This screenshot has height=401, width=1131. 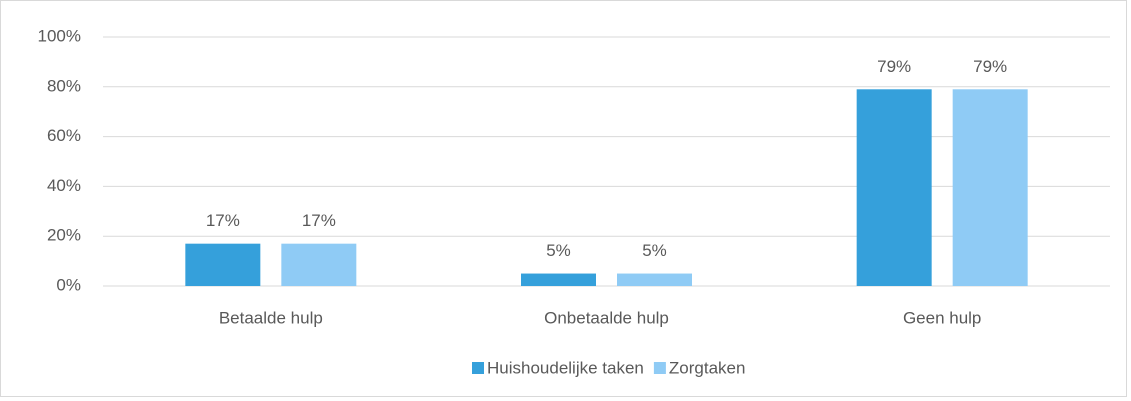 What do you see at coordinates (64, 185) in the screenshot?
I see `y-tick-label: 40%` at bounding box center [64, 185].